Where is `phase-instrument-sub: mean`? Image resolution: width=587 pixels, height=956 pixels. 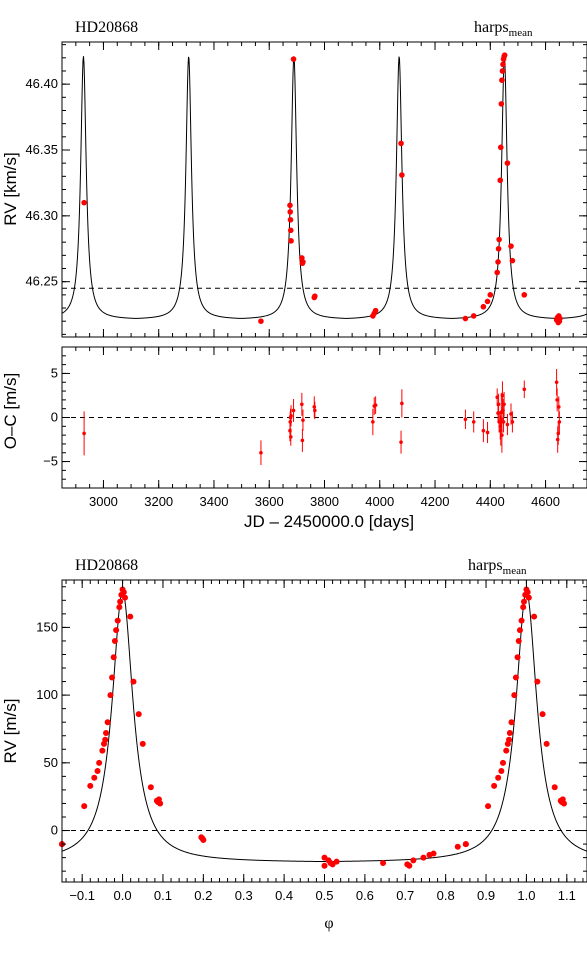
phase-instrument-sub: mean is located at coordinates (515, 571).